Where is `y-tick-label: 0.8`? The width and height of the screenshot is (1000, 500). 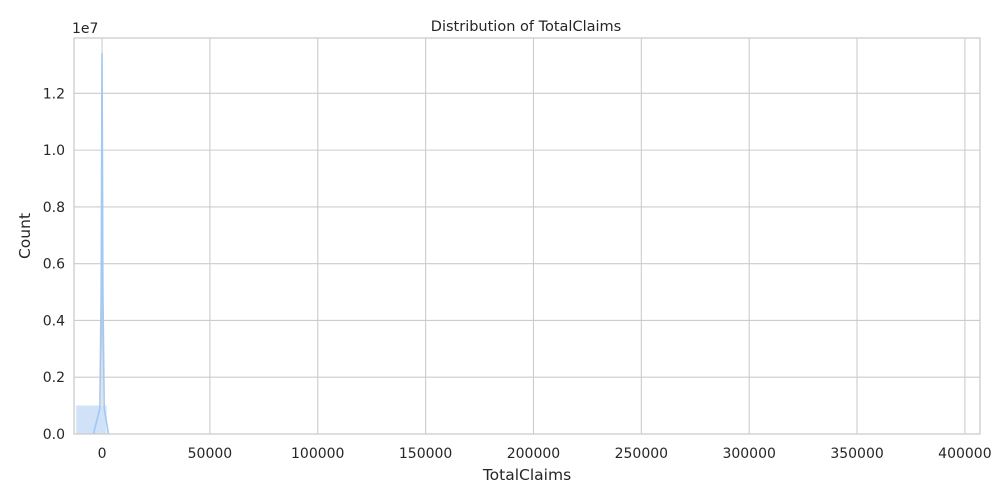 y-tick-label: 0.8 is located at coordinates (54, 208).